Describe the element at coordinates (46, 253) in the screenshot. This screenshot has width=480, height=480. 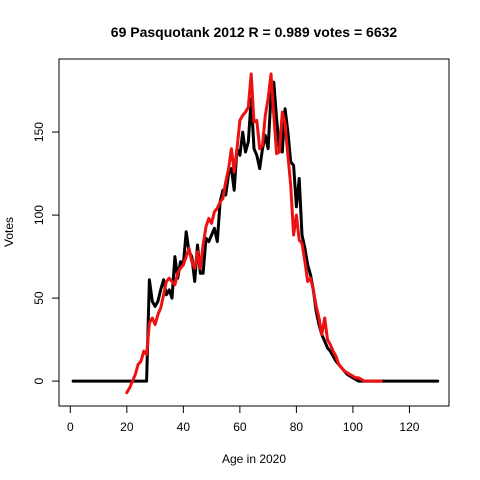
I see `y-axis: 0 50 100 150` at that location.